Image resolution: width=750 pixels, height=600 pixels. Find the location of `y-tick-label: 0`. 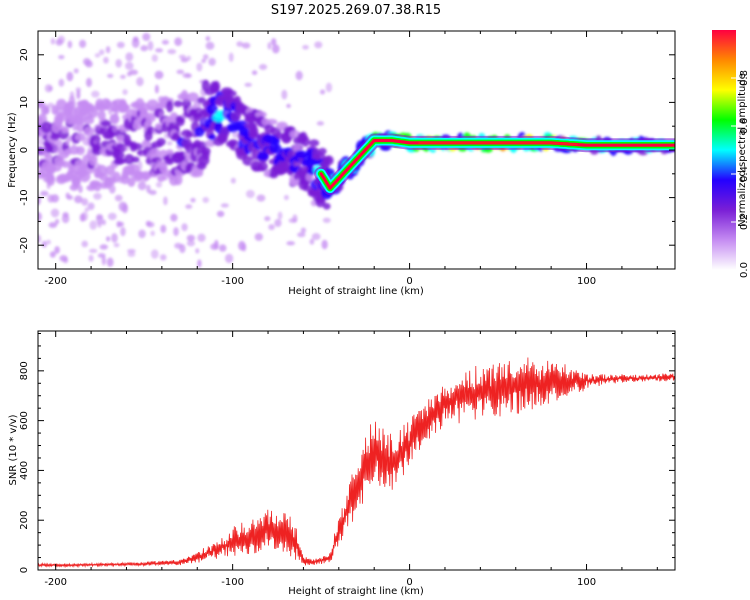

y-tick-label: 0 is located at coordinates (24, 570).